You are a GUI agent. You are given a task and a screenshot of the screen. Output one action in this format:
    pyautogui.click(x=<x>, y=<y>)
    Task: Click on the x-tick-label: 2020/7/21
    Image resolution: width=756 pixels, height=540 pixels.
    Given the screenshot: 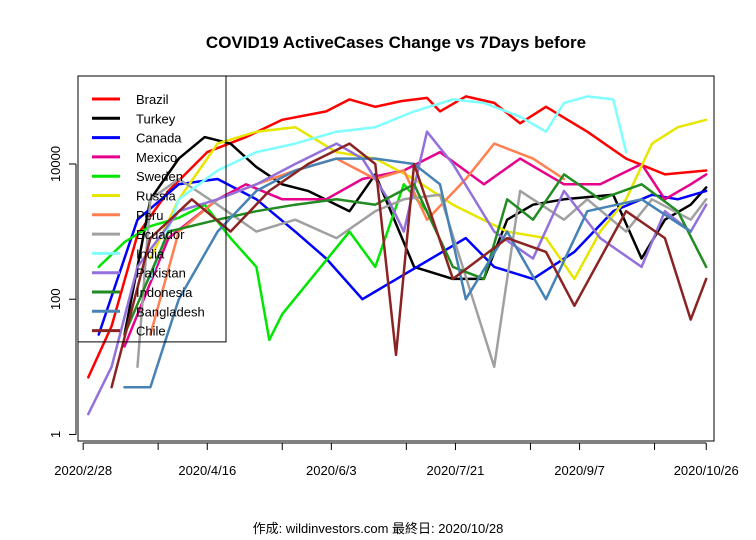 What is the action you would take?
    pyautogui.click(x=456, y=470)
    